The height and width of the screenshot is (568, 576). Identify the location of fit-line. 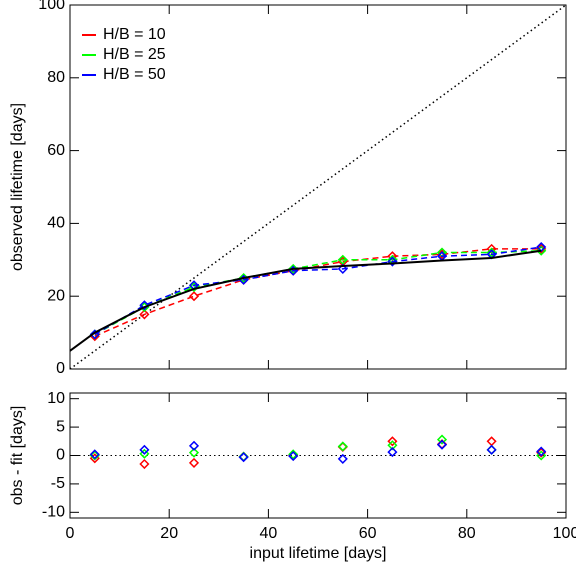
(305, 300).